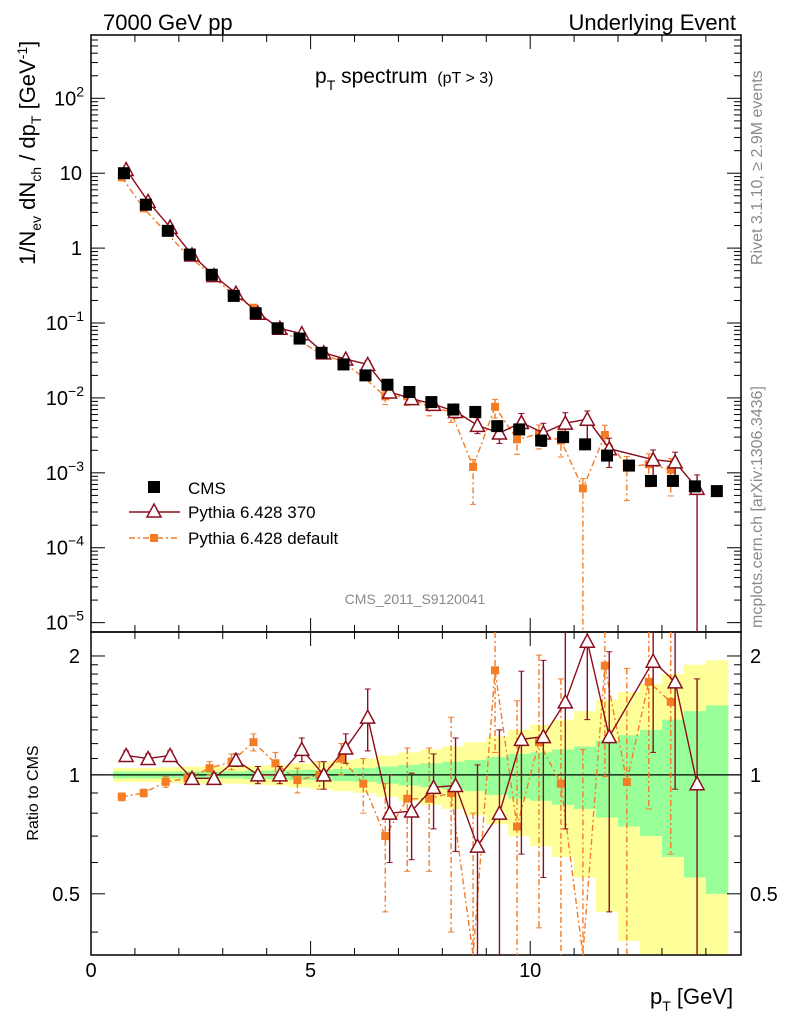 The width and height of the screenshot is (786, 1024). I want to click on legend-label-default: Pythia 6.428 default, so click(263, 538).